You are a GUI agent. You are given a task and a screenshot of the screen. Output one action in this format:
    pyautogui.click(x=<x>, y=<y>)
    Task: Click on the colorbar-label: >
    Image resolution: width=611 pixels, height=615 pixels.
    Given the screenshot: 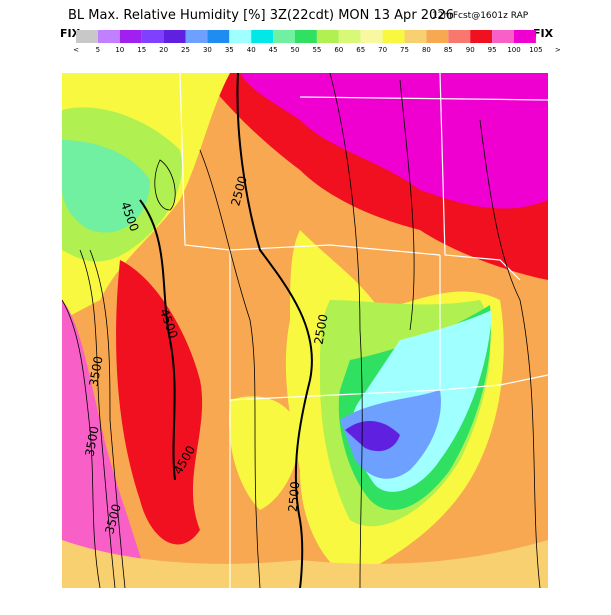 What is the action you would take?
    pyautogui.click(x=558, y=50)
    